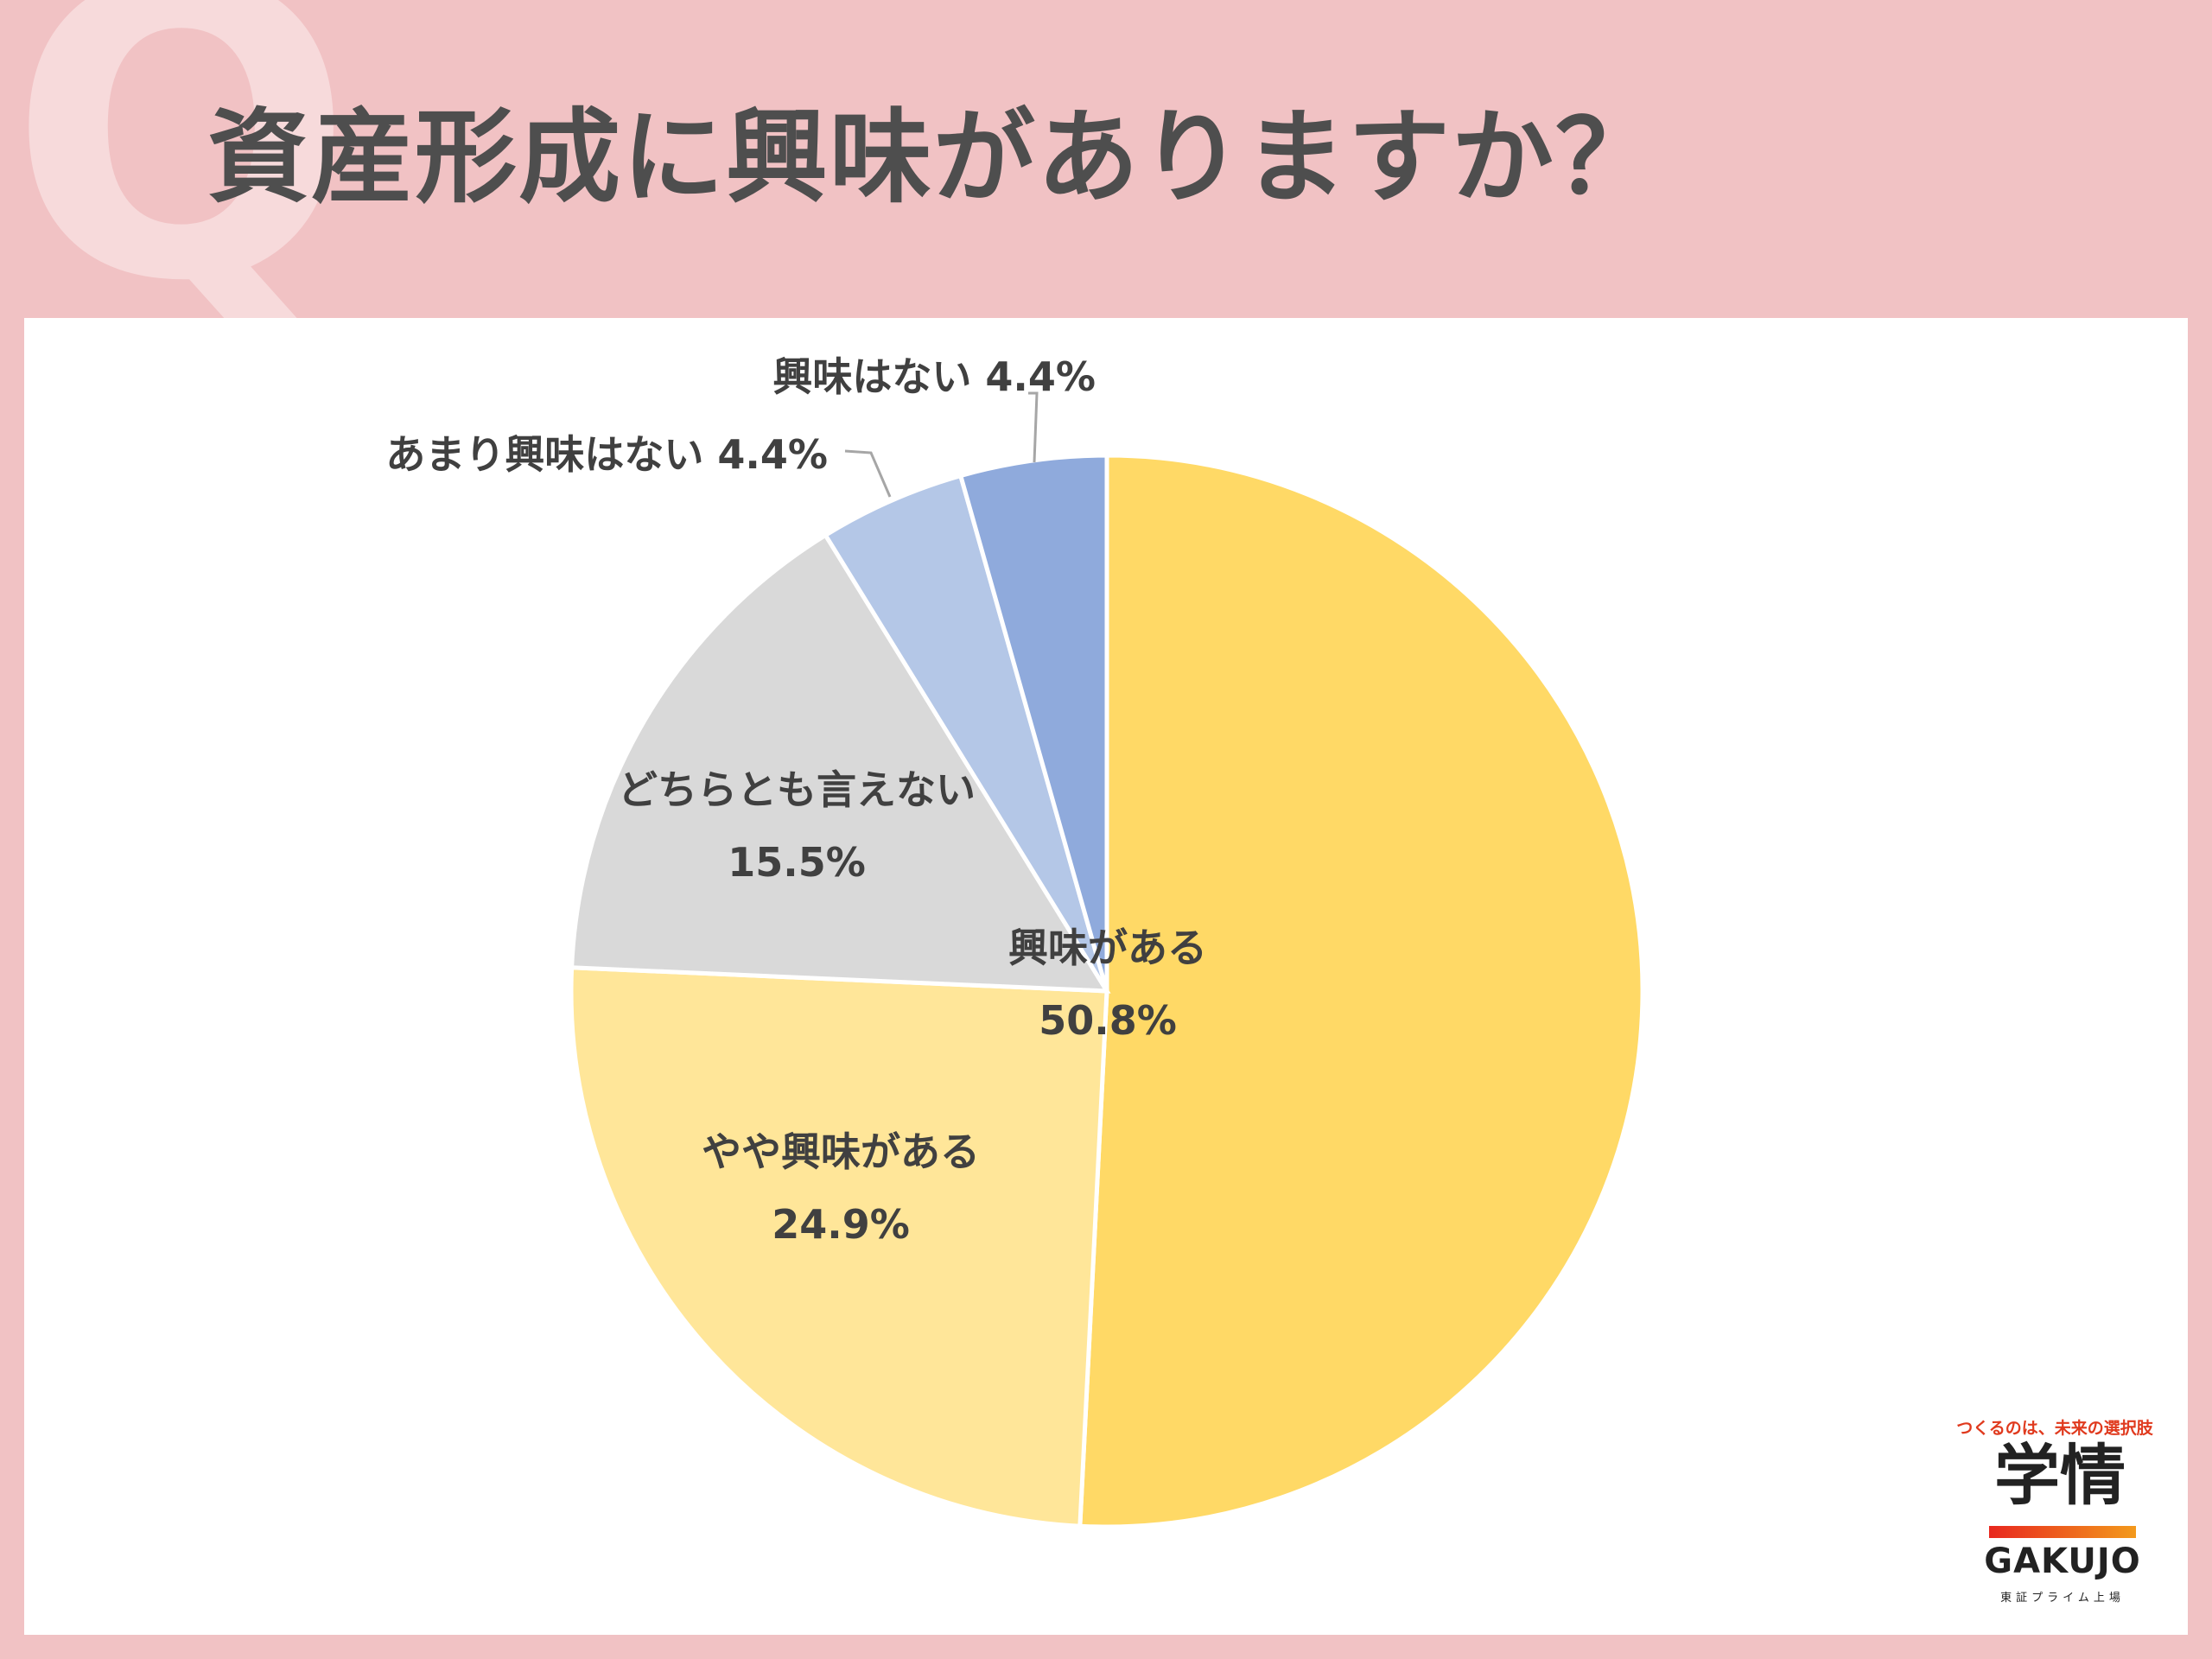  Describe the element at coordinates (181, 185) in the screenshot. I see `q-mark: Q` at that location.